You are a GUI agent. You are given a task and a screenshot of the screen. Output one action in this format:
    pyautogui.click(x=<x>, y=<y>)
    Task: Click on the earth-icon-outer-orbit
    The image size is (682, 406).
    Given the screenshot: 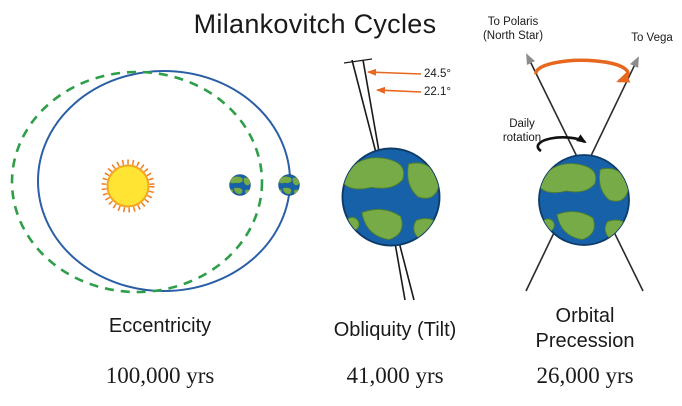 What is the action you would take?
    pyautogui.click(x=289, y=185)
    